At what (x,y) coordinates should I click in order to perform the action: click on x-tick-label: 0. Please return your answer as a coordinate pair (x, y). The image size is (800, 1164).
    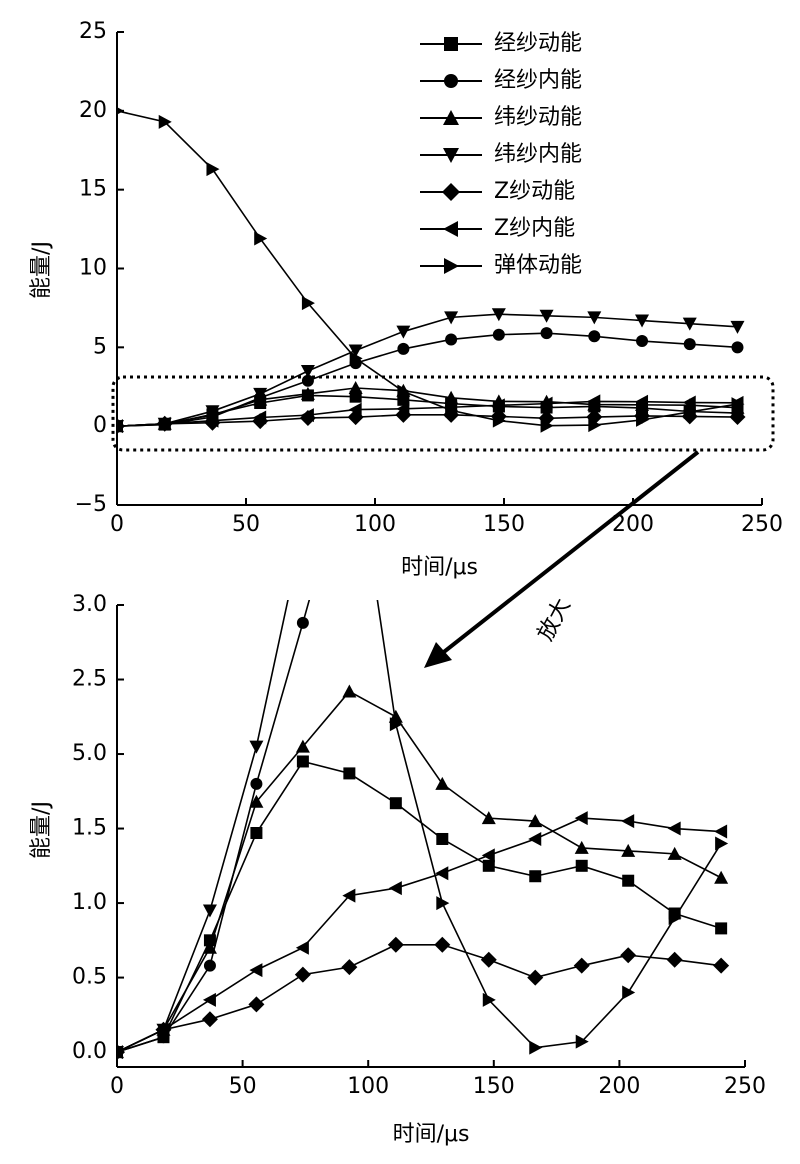
    Looking at the image, I should click on (117, 524).